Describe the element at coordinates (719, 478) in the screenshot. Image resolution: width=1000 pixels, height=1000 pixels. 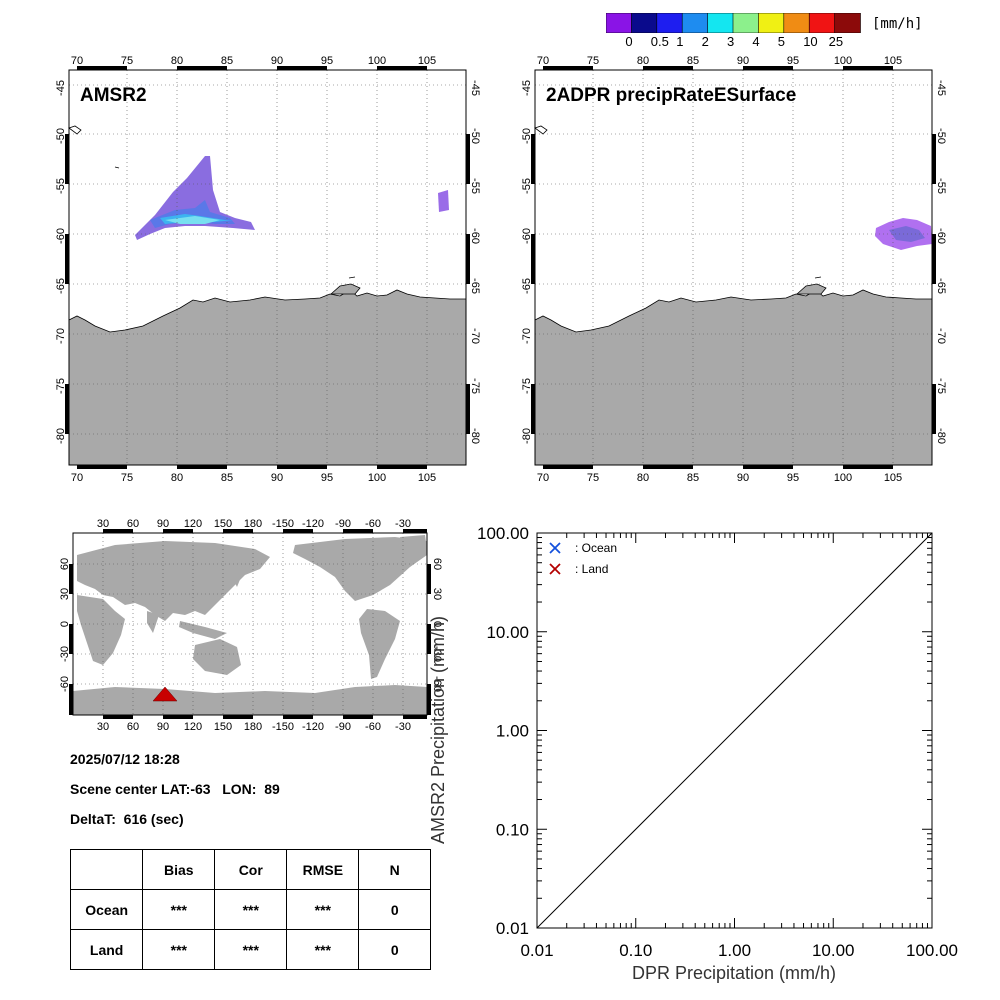
I see `dpr-lon-ticks-bottom: 70 75 80 85 90 95 100 105` at that location.